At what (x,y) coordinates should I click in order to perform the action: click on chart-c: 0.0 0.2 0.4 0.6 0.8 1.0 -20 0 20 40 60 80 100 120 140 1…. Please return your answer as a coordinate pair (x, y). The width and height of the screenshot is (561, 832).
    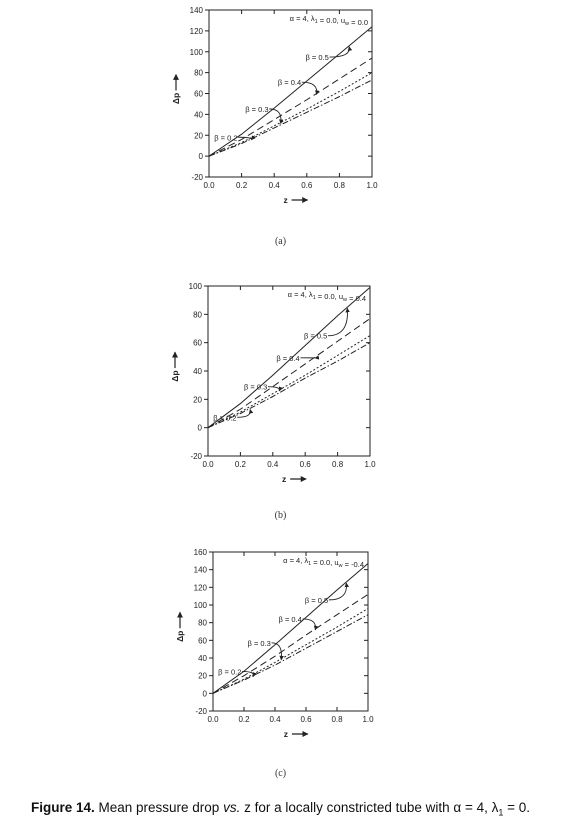
    Looking at the image, I should click on (274, 643).